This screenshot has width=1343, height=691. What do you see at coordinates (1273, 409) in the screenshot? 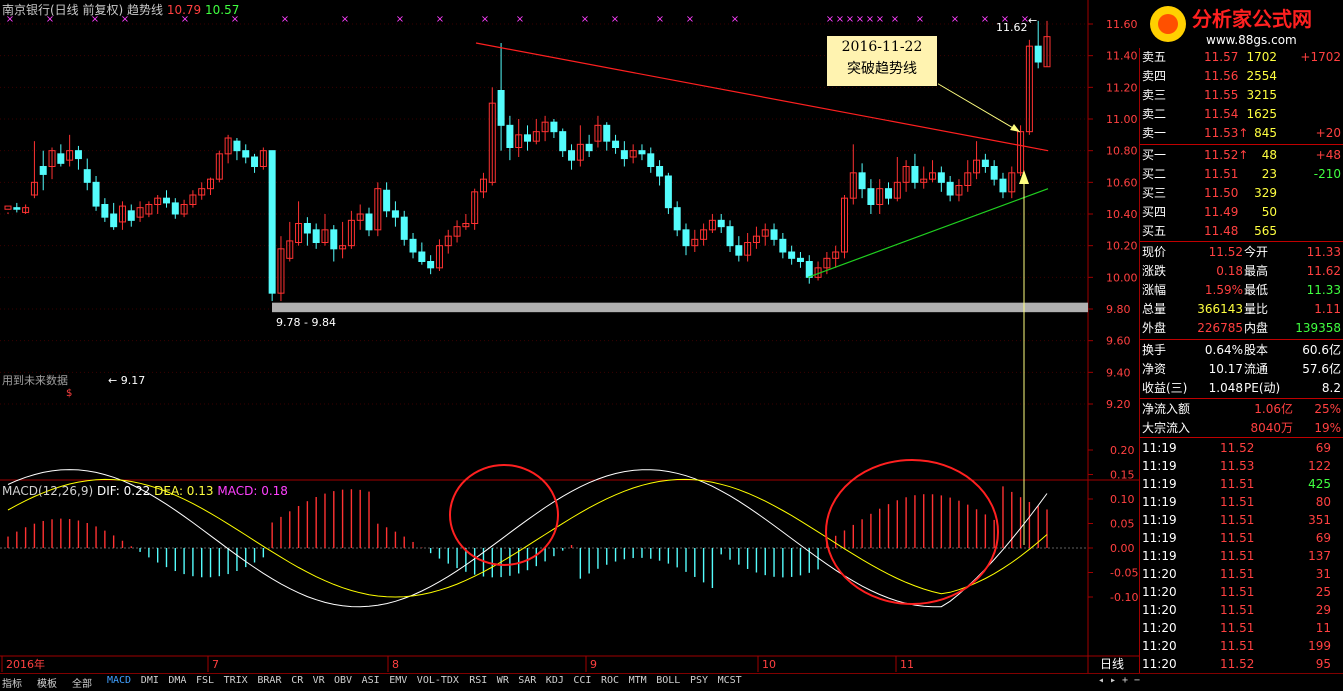
I see `flow-value: 1.06亿` at bounding box center [1273, 409].